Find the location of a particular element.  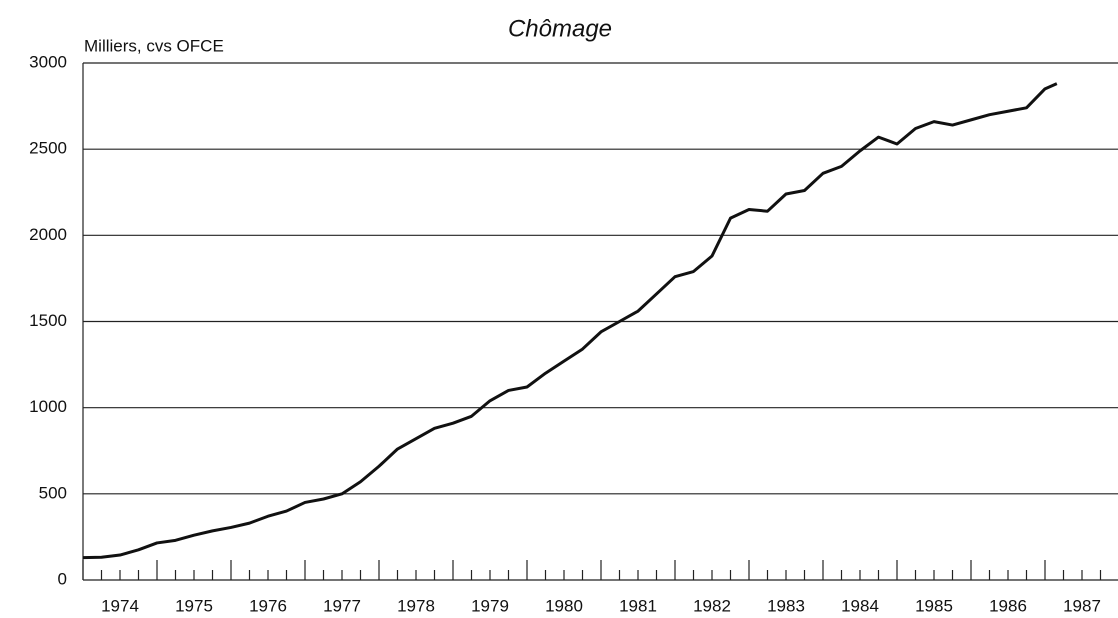

x-tick-label: 1983 is located at coordinates (786, 605).